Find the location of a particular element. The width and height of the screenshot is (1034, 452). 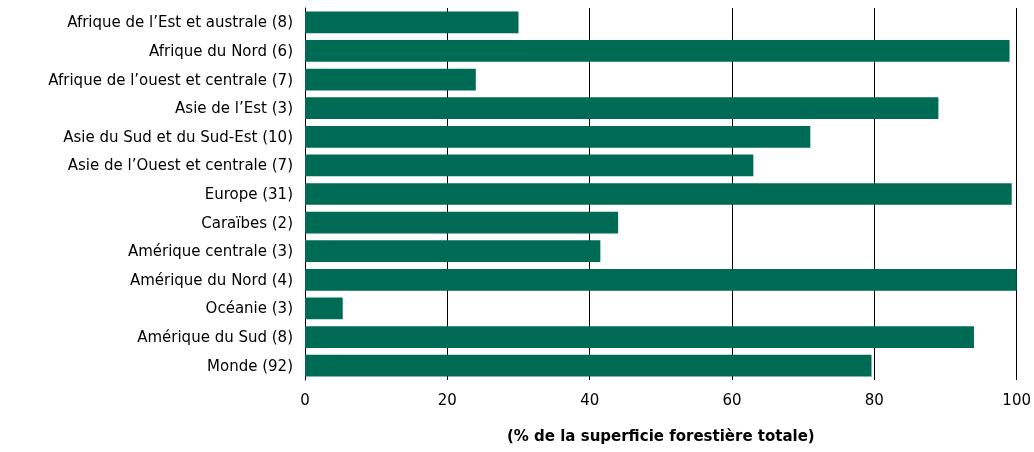

x-tick-label: 80 is located at coordinates (874, 399).